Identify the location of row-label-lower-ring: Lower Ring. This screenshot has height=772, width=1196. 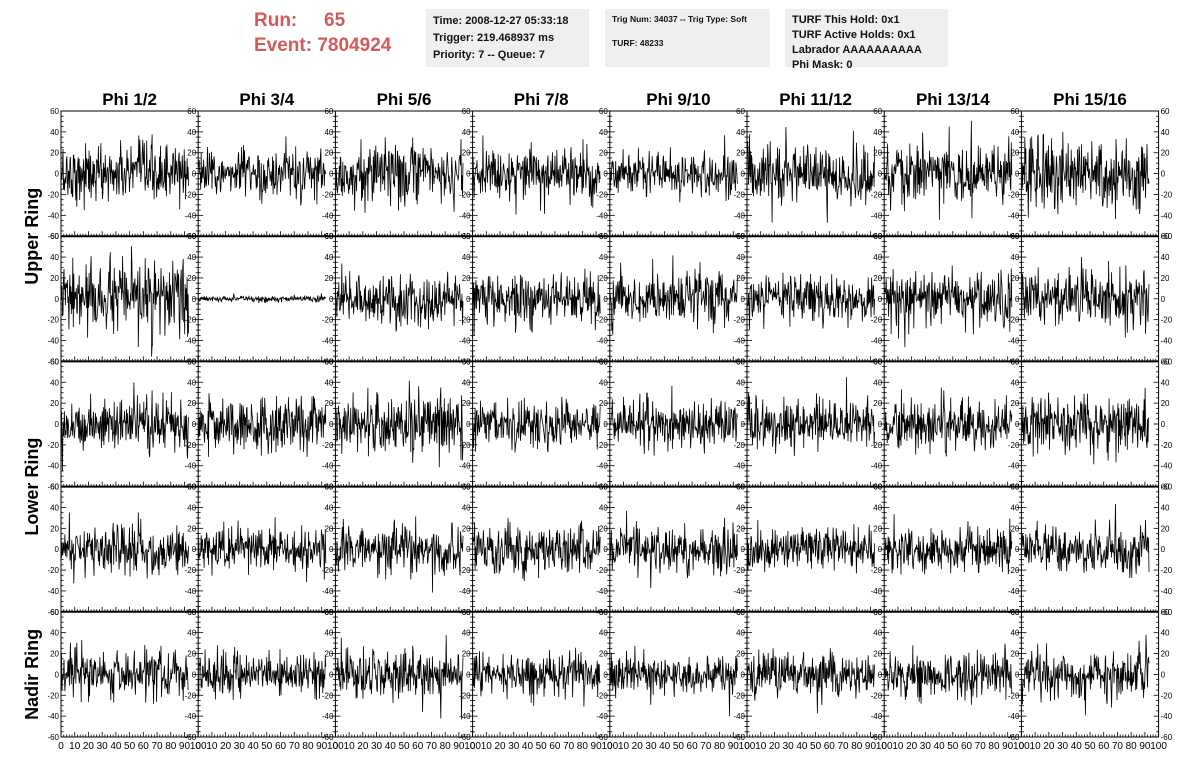
(32, 487).